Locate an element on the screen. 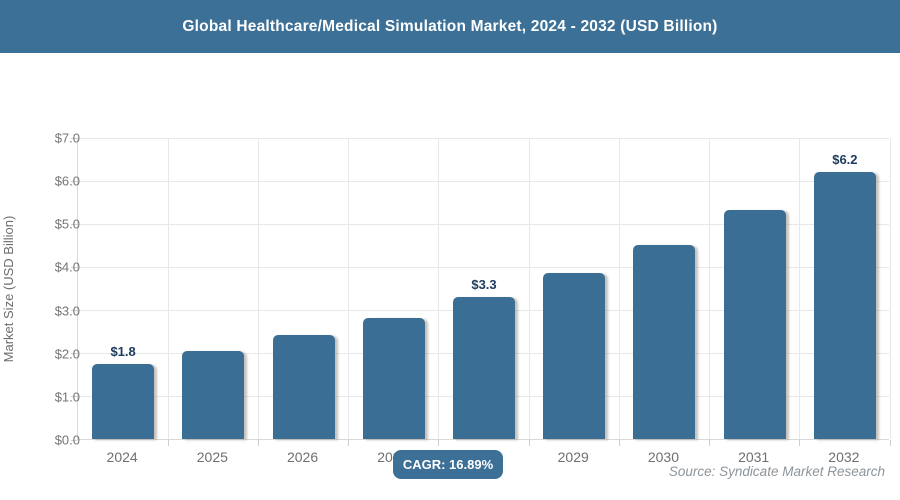 The image size is (900, 500). bar-2024 is located at coordinates (123, 401).